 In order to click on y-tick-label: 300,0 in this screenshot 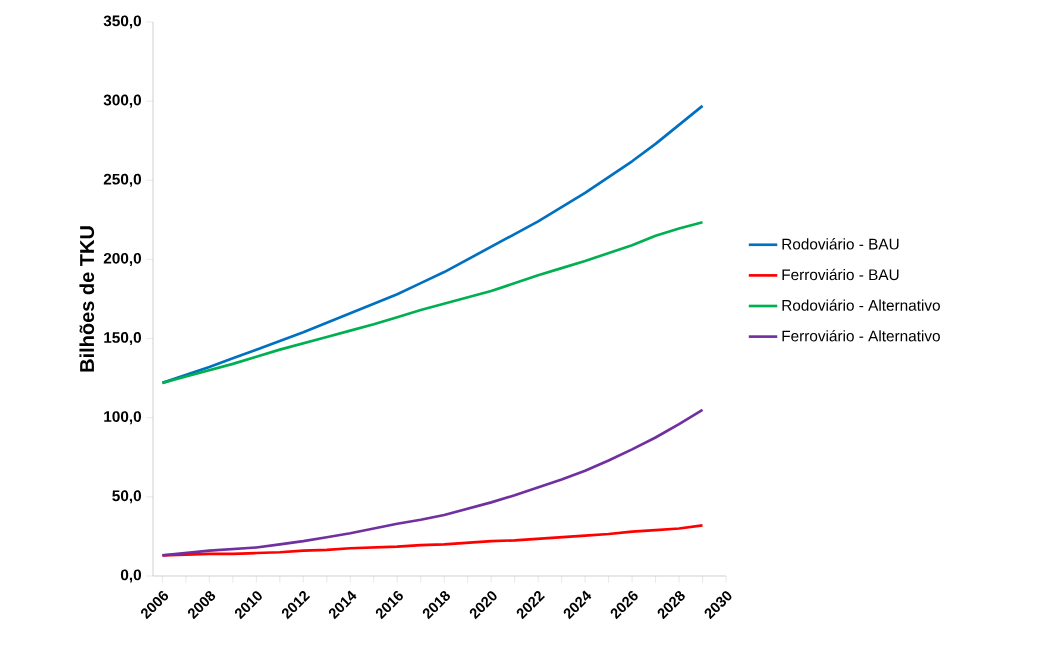, I will do `click(122, 101)`.